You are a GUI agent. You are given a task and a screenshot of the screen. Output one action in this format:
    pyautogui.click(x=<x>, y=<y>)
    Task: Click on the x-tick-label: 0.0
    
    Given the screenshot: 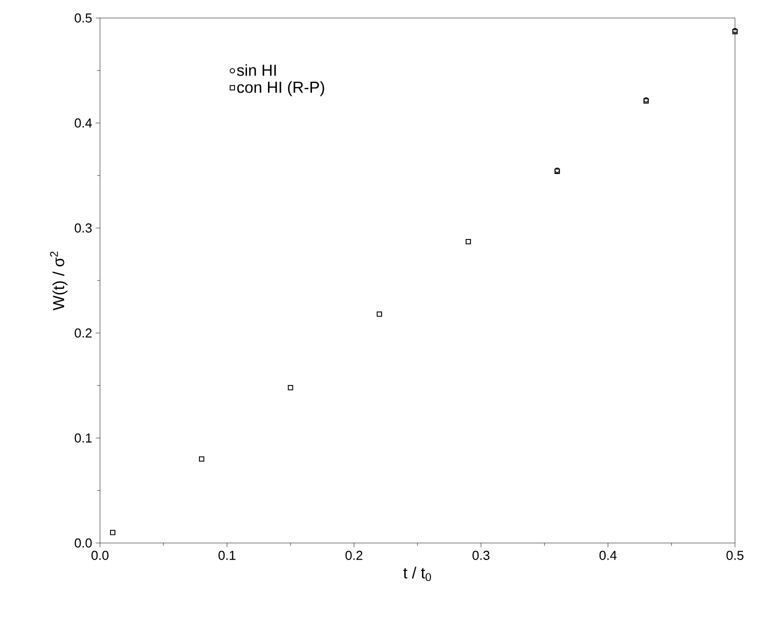 What is the action you would take?
    pyautogui.click(x=99, y=555)
    